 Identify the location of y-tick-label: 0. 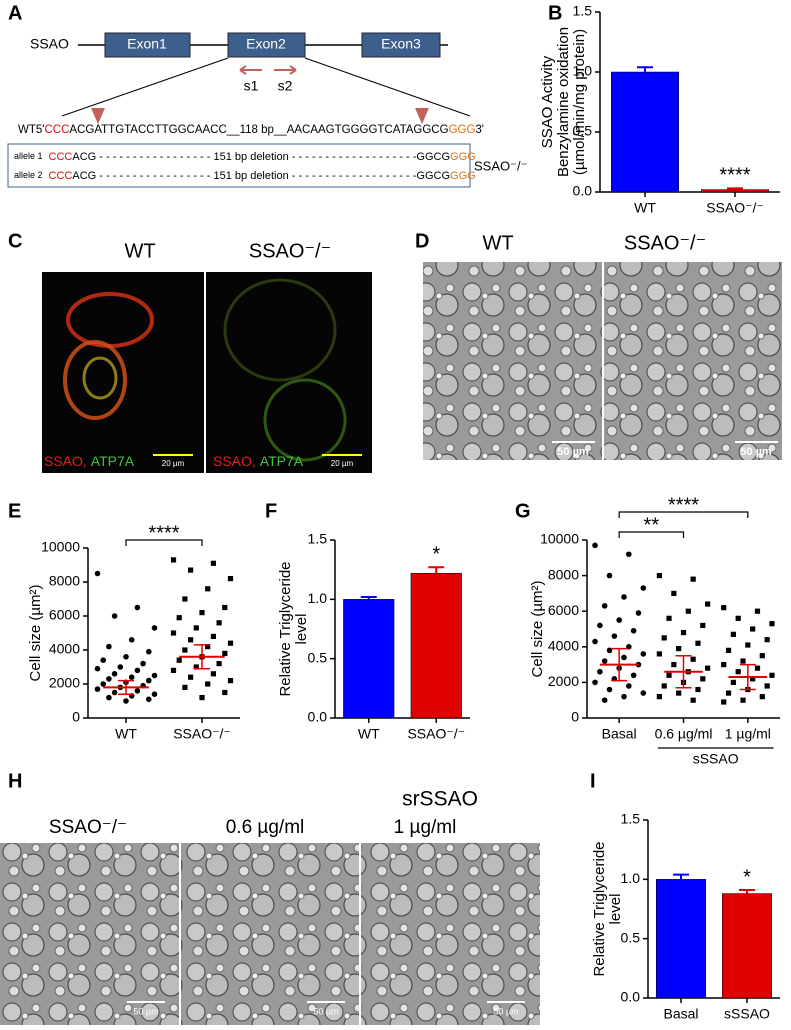
(76, 717).